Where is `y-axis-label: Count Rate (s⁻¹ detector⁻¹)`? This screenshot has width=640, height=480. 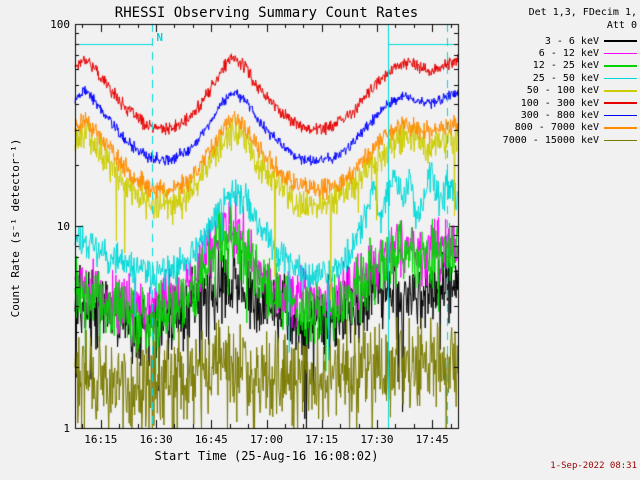 y-axis-label: Count Rate (s⁻¹ detector⁻¹) is located at coordinates (15, 228).